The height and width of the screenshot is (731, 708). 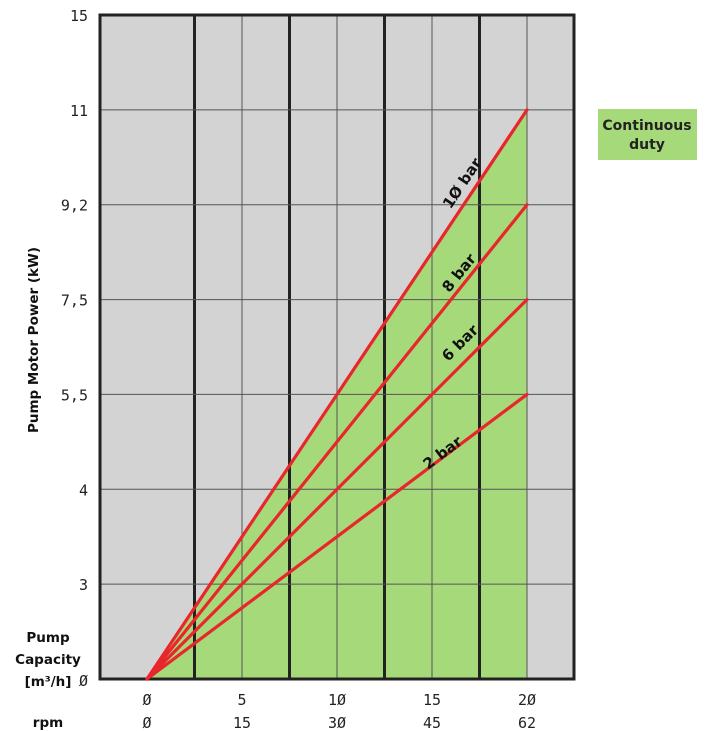 What do you see at coordinates (79, 111) in the screenshot?
I see `y-tick-label: 11` at bounding box center [79, 111].